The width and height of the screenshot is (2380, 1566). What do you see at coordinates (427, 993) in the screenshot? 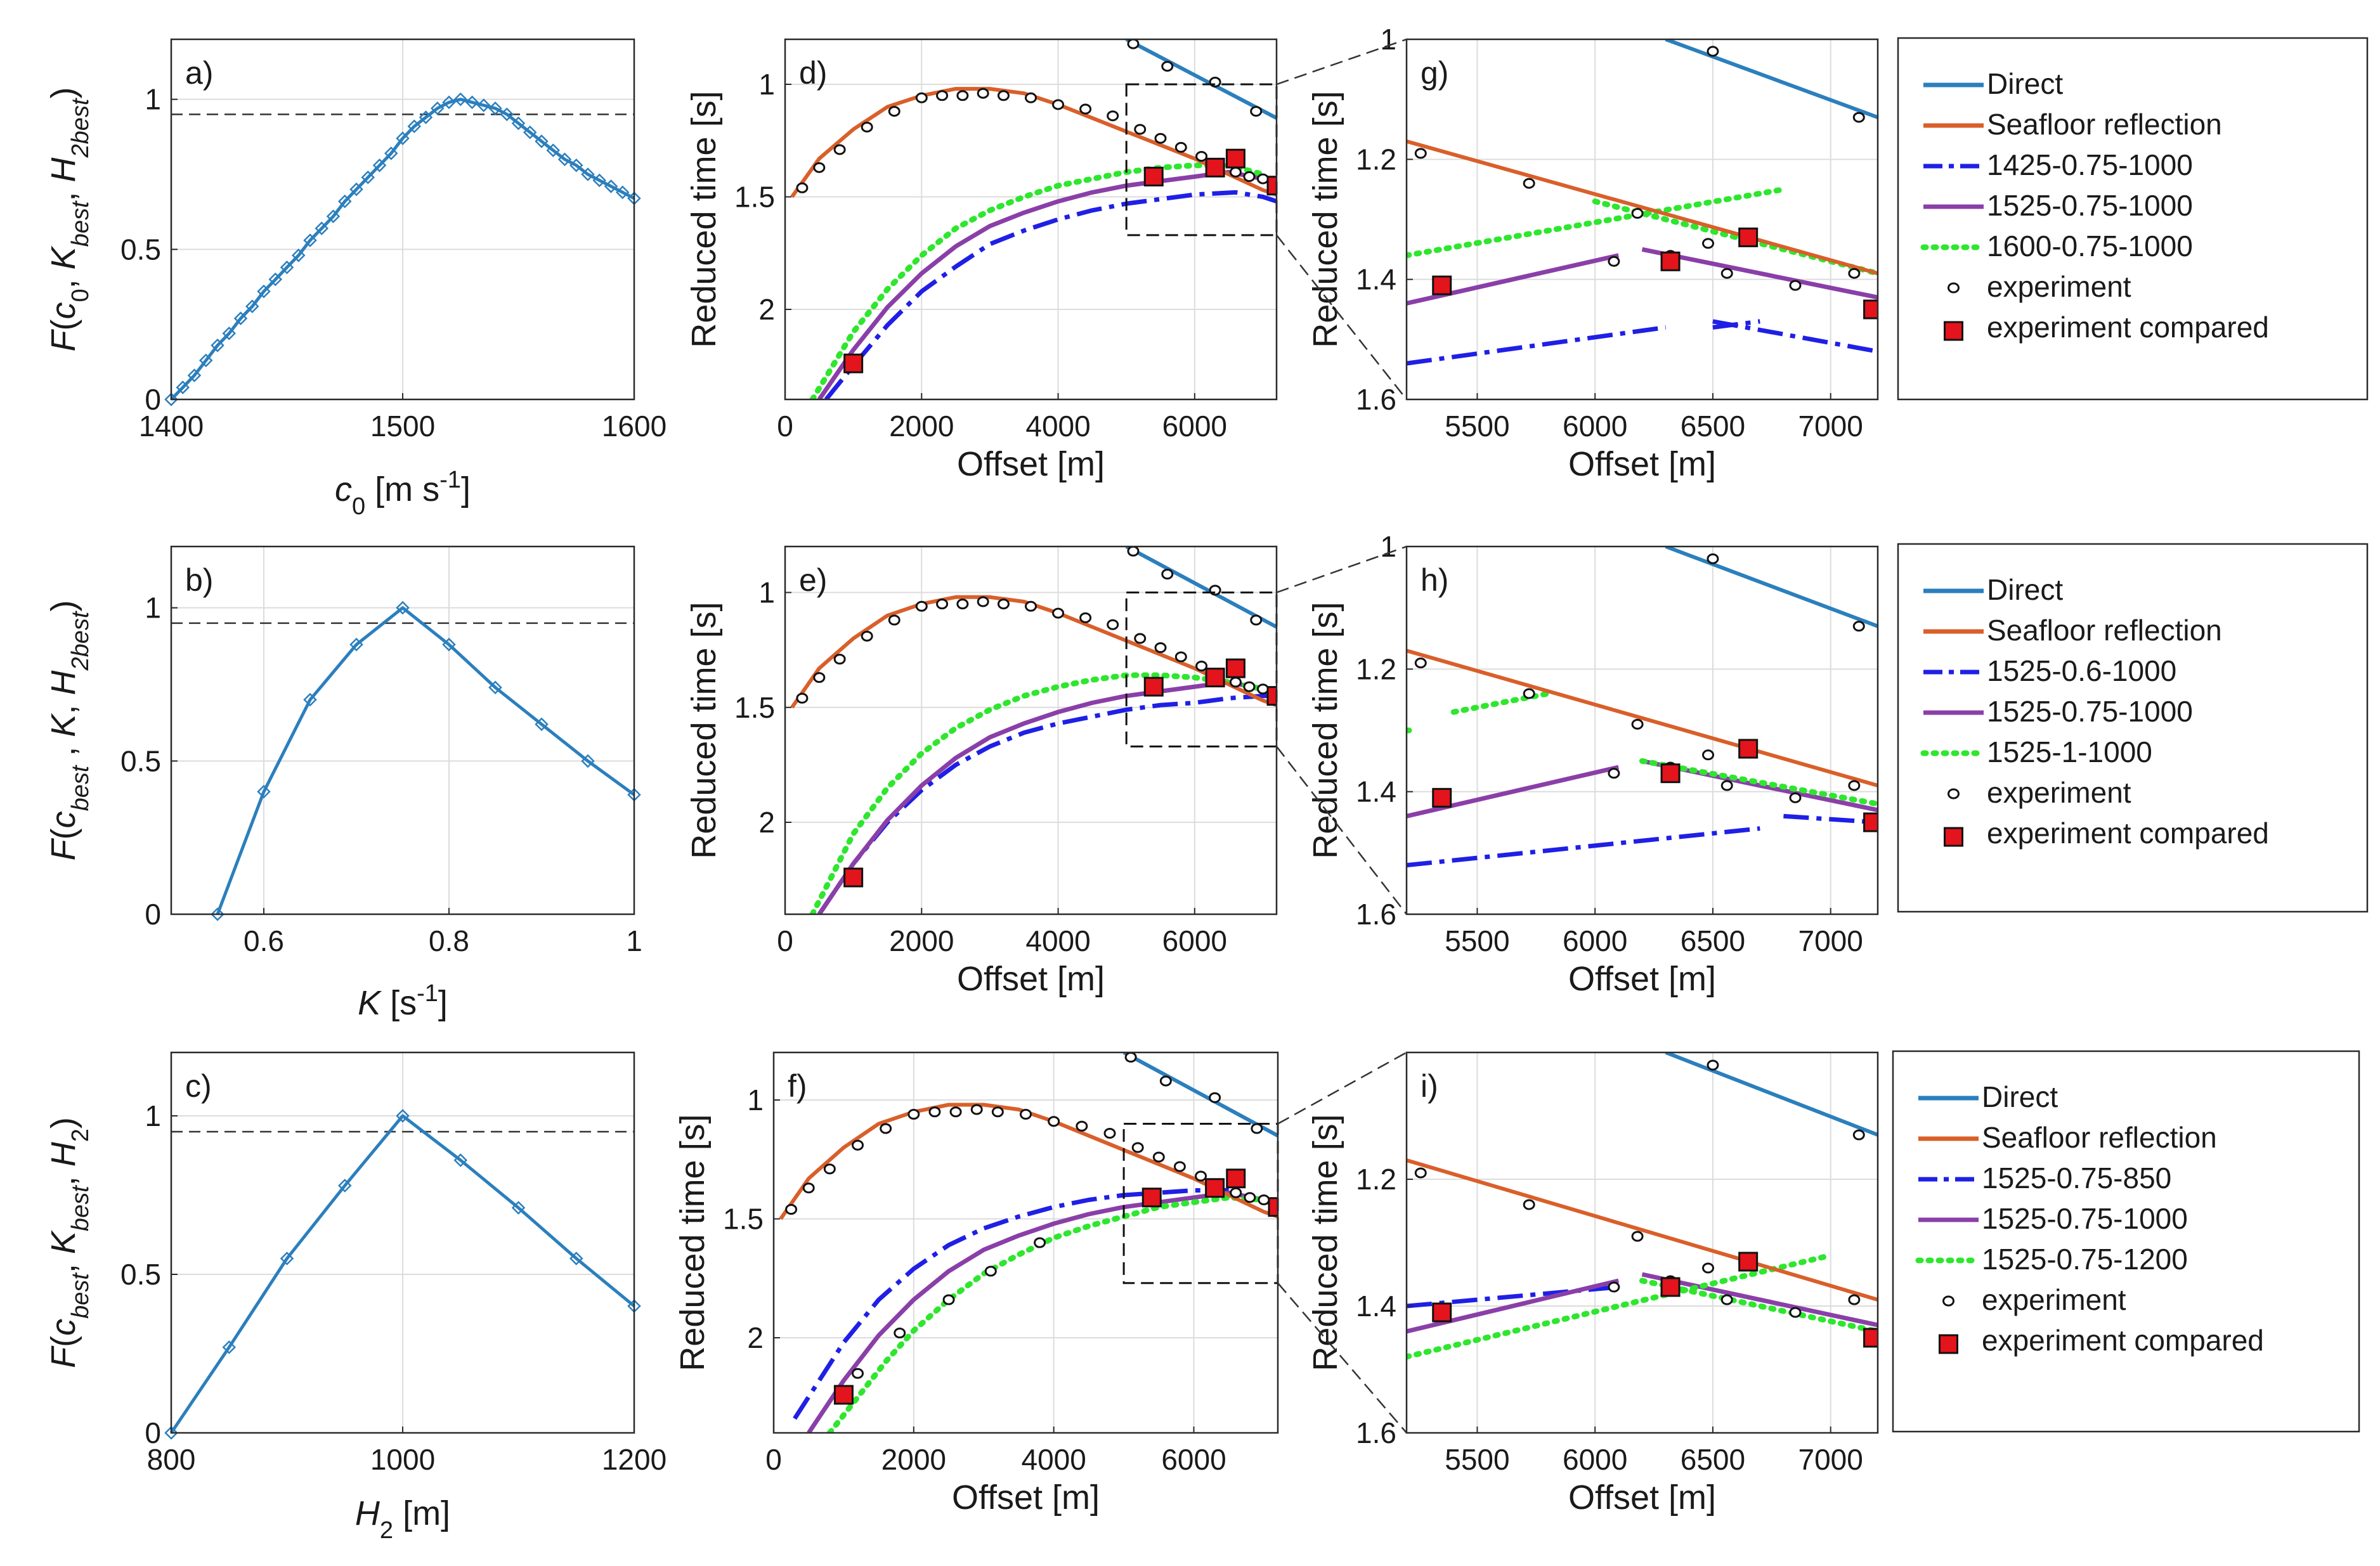
I see `label-part: -1` at bounding box center [427, 993].